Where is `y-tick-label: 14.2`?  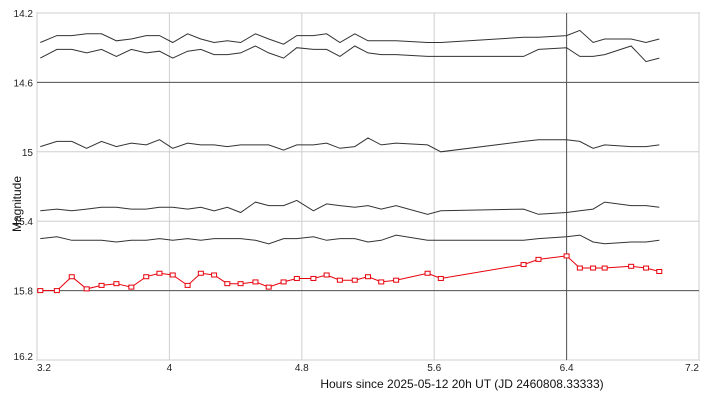
y-tick-label: 14.2 is located at coordinates (24, 14).